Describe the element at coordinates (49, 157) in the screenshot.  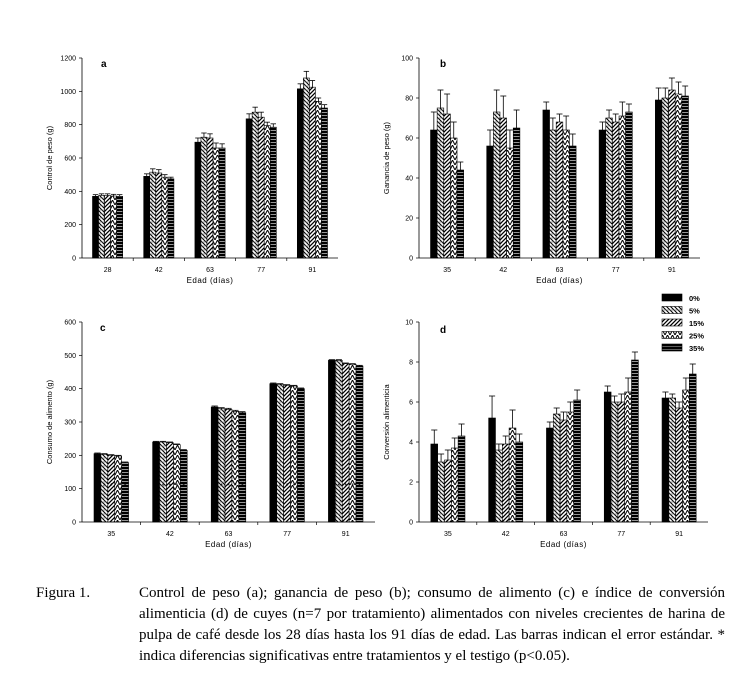
I see `y-axis-title-a: Control de peso (g)` at that location.